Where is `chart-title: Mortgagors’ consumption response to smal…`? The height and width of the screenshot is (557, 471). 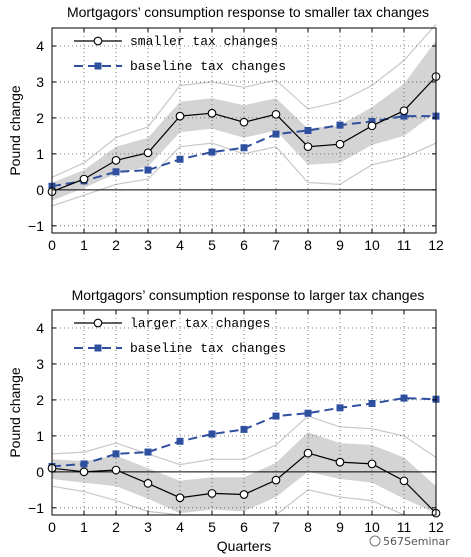
chart-title: Mortgagors’ consumption response to smal… is located at coordinates (248, 12).